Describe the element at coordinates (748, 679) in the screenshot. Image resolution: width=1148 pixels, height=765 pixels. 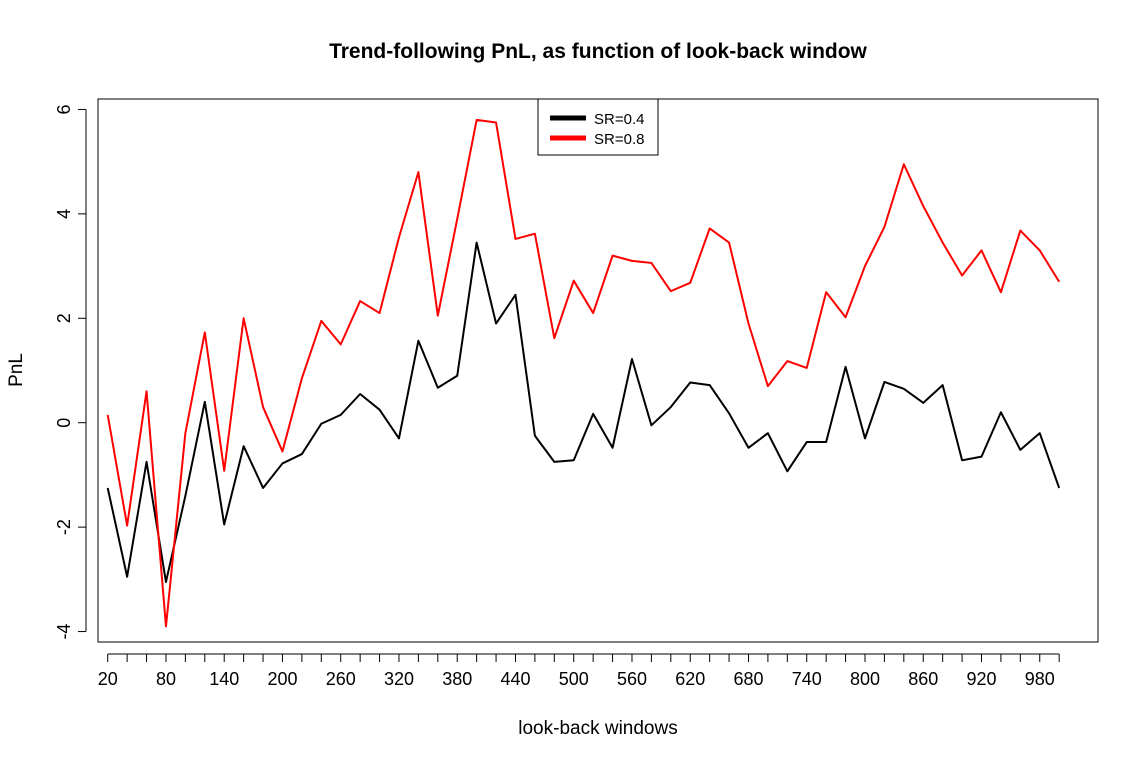
I see `x-tick-label: 680` at that location.